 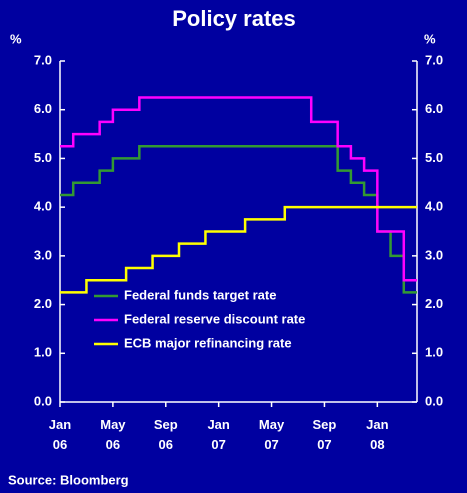 What do you see at coordinates (434, 206) in the screenshot?
I see `y2-tick-label: 4.0` at bounding box center [434, 206].